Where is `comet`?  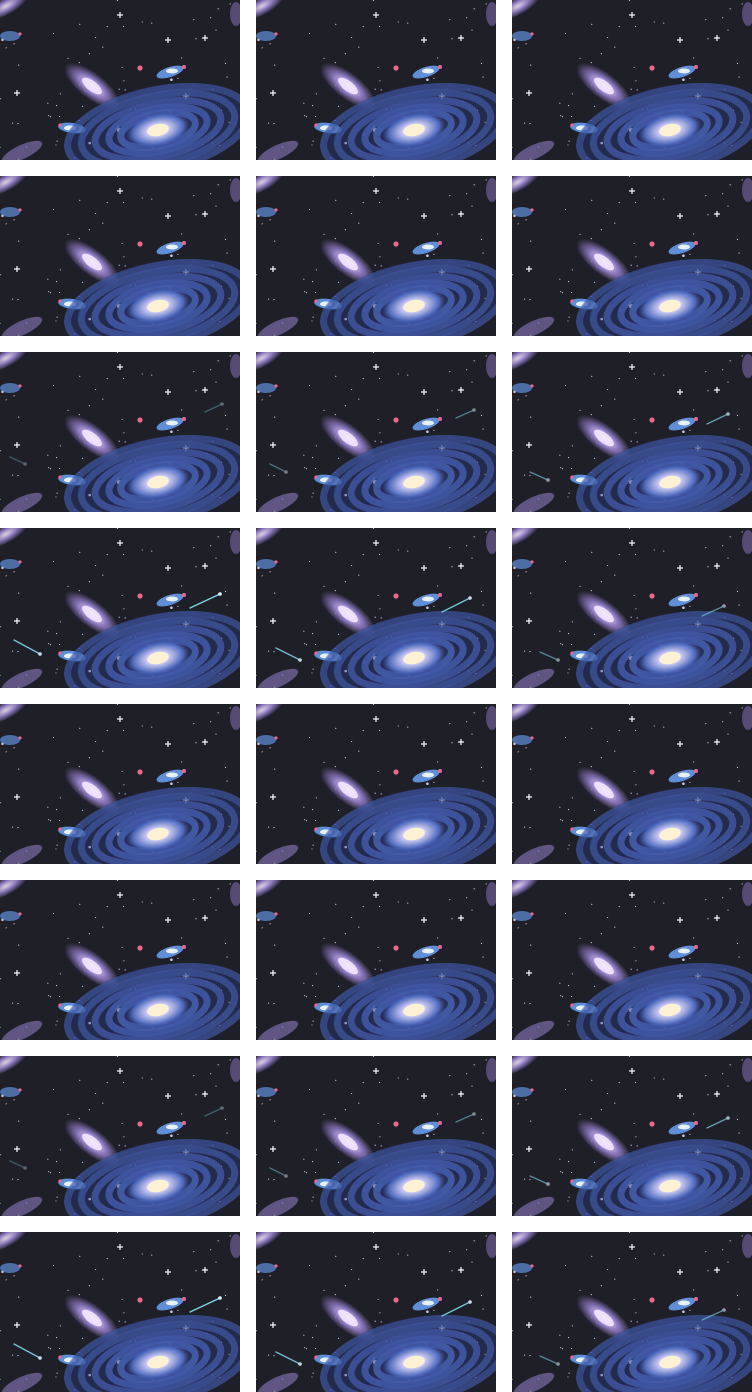 comet is located at coordinates (456, 604).